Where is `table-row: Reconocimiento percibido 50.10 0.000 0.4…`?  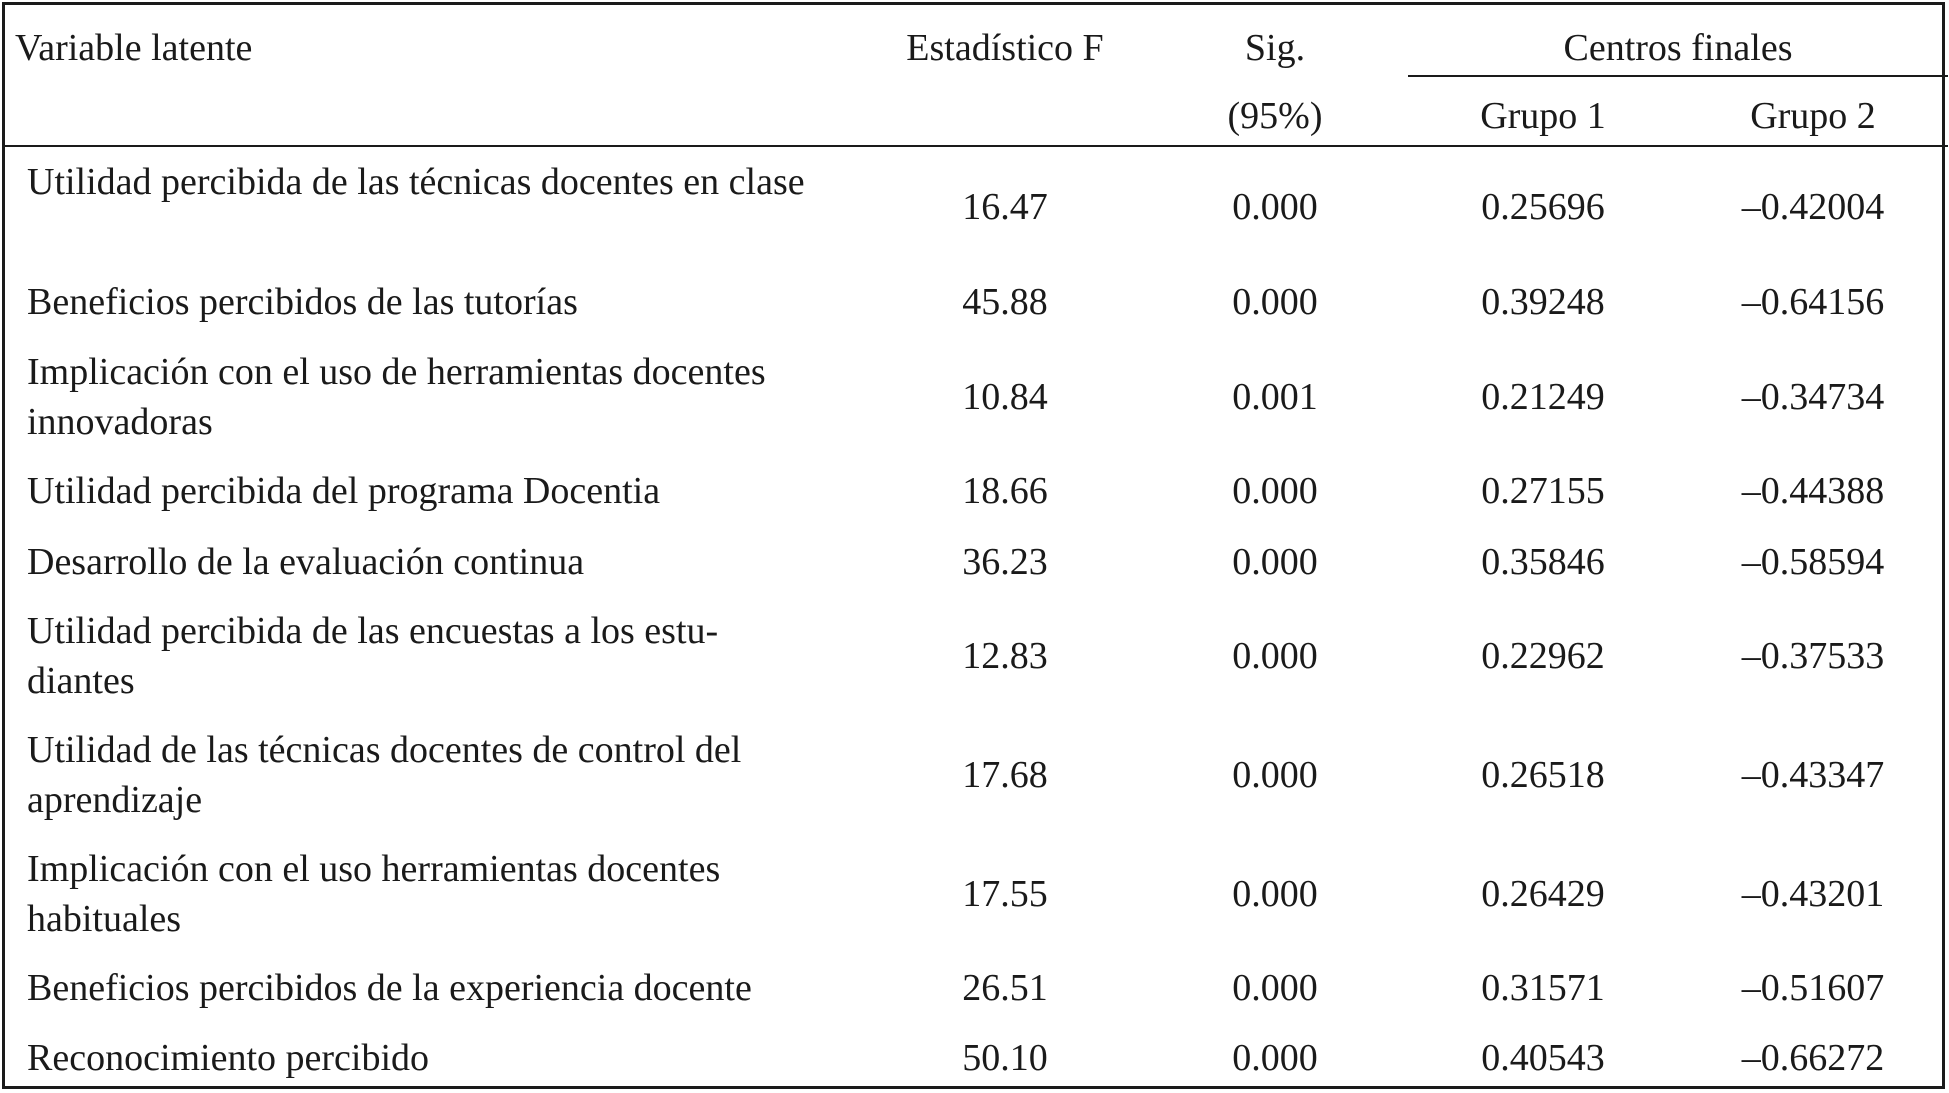 table-row: Reconocimiento percibido 50.10 0.000 0.4… is located at coordinates (976, 1058).